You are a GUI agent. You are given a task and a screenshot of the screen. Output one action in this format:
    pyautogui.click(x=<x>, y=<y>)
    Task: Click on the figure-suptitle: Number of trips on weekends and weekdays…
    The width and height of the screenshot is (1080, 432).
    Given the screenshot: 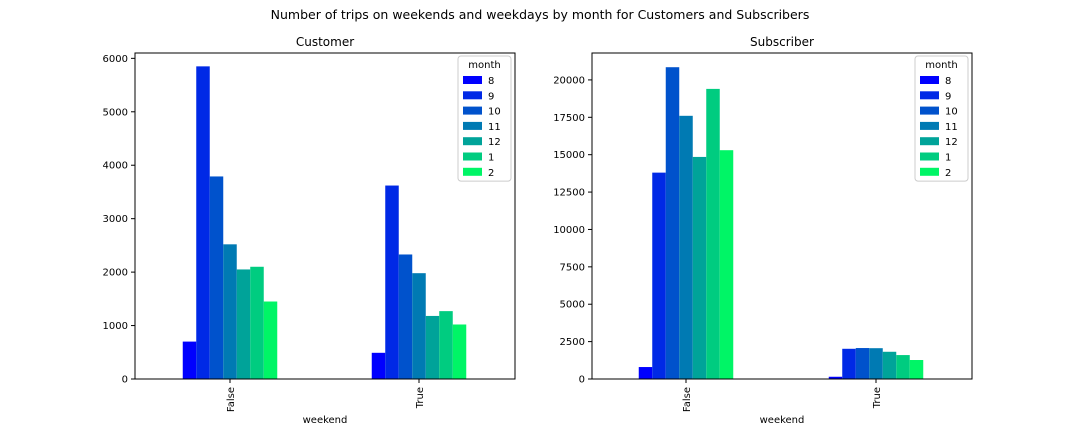 What is the action you would take?
    pyautogui.click(x=540, y=14)
    